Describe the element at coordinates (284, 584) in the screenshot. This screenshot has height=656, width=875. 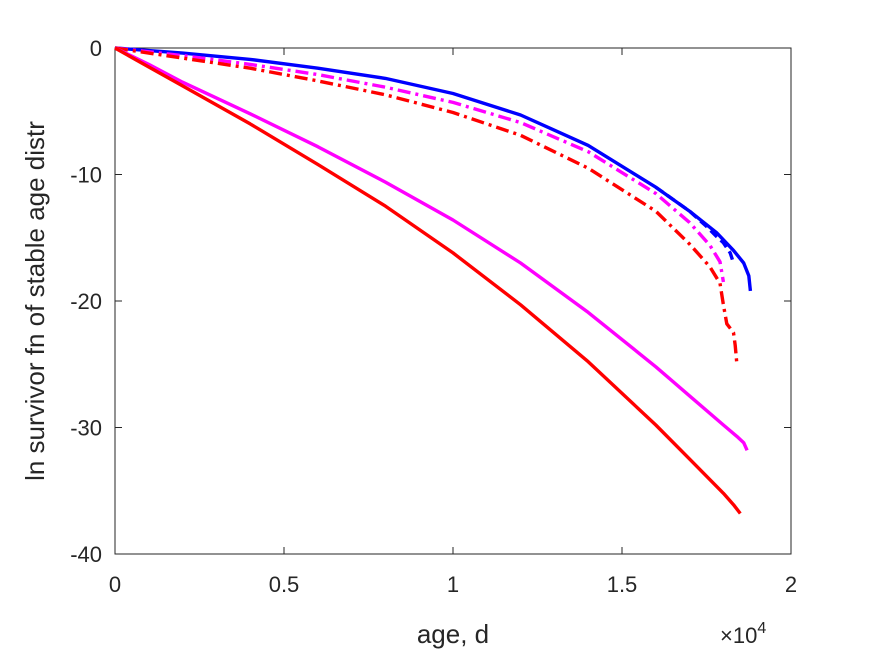
I see `x-tick-label: 0.5` at that location.